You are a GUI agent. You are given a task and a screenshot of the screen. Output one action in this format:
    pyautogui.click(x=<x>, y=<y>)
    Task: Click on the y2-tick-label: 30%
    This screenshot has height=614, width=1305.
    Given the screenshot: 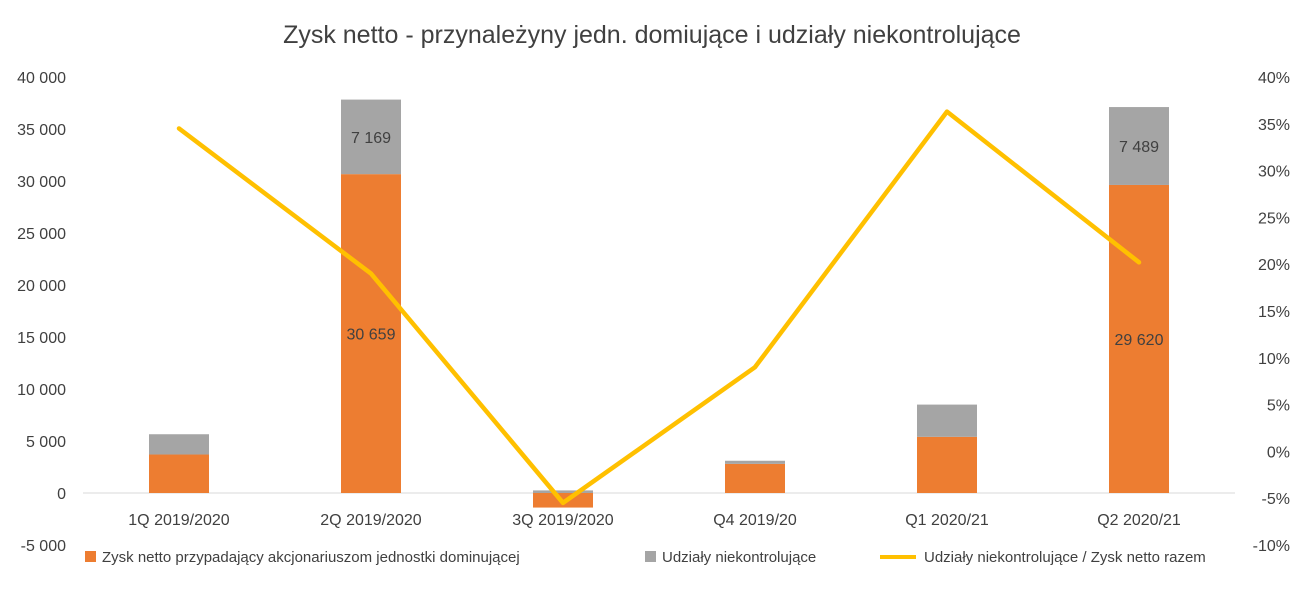 What is the action you would take?
    pyautogui.click(x=1274, y=172)
    